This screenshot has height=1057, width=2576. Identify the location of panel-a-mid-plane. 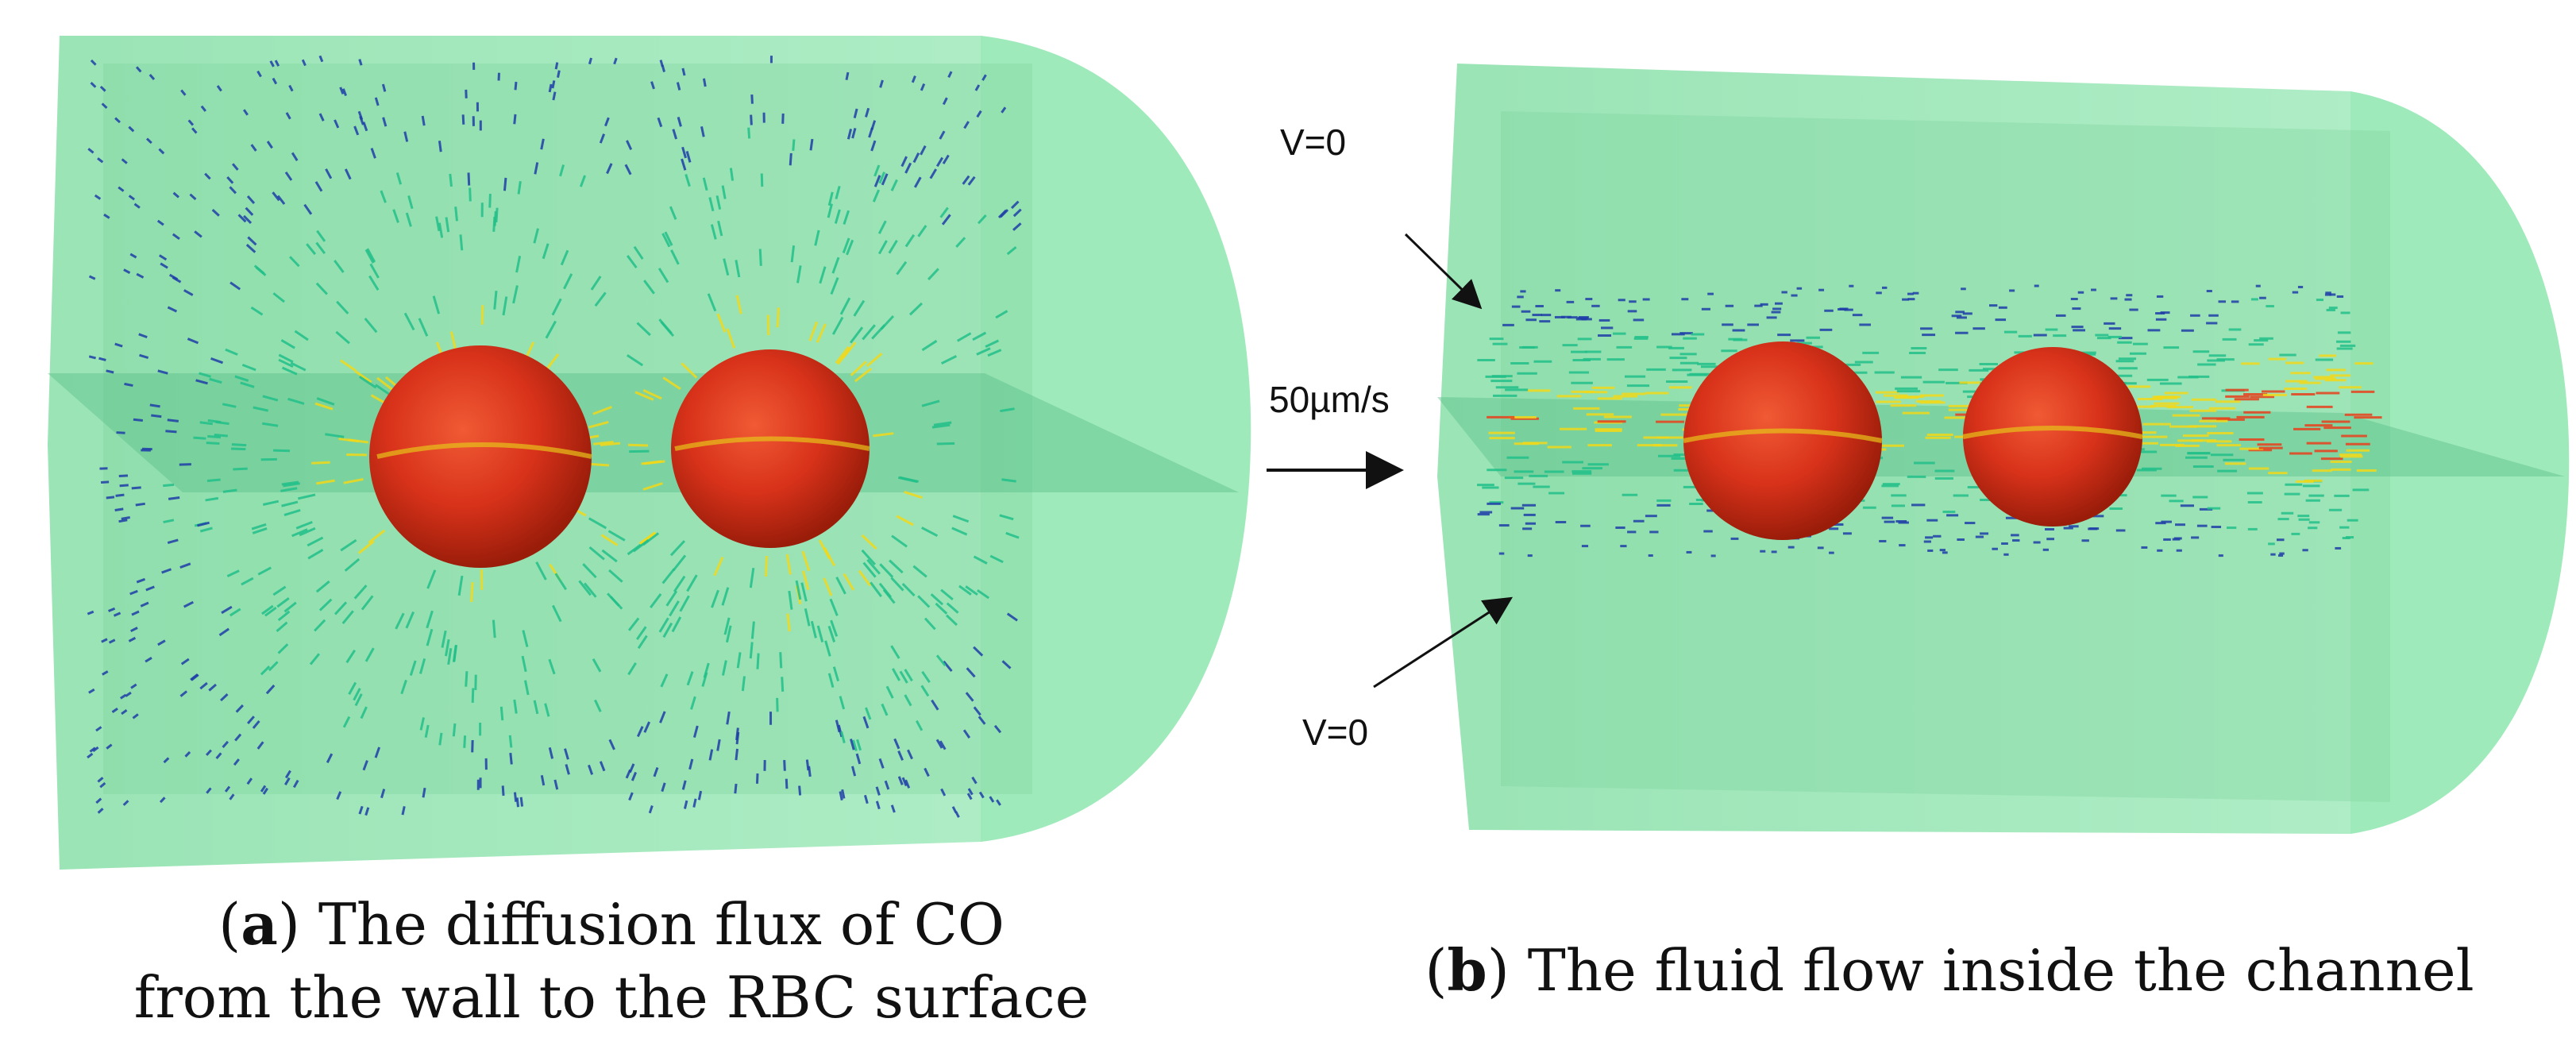
(643, 432).